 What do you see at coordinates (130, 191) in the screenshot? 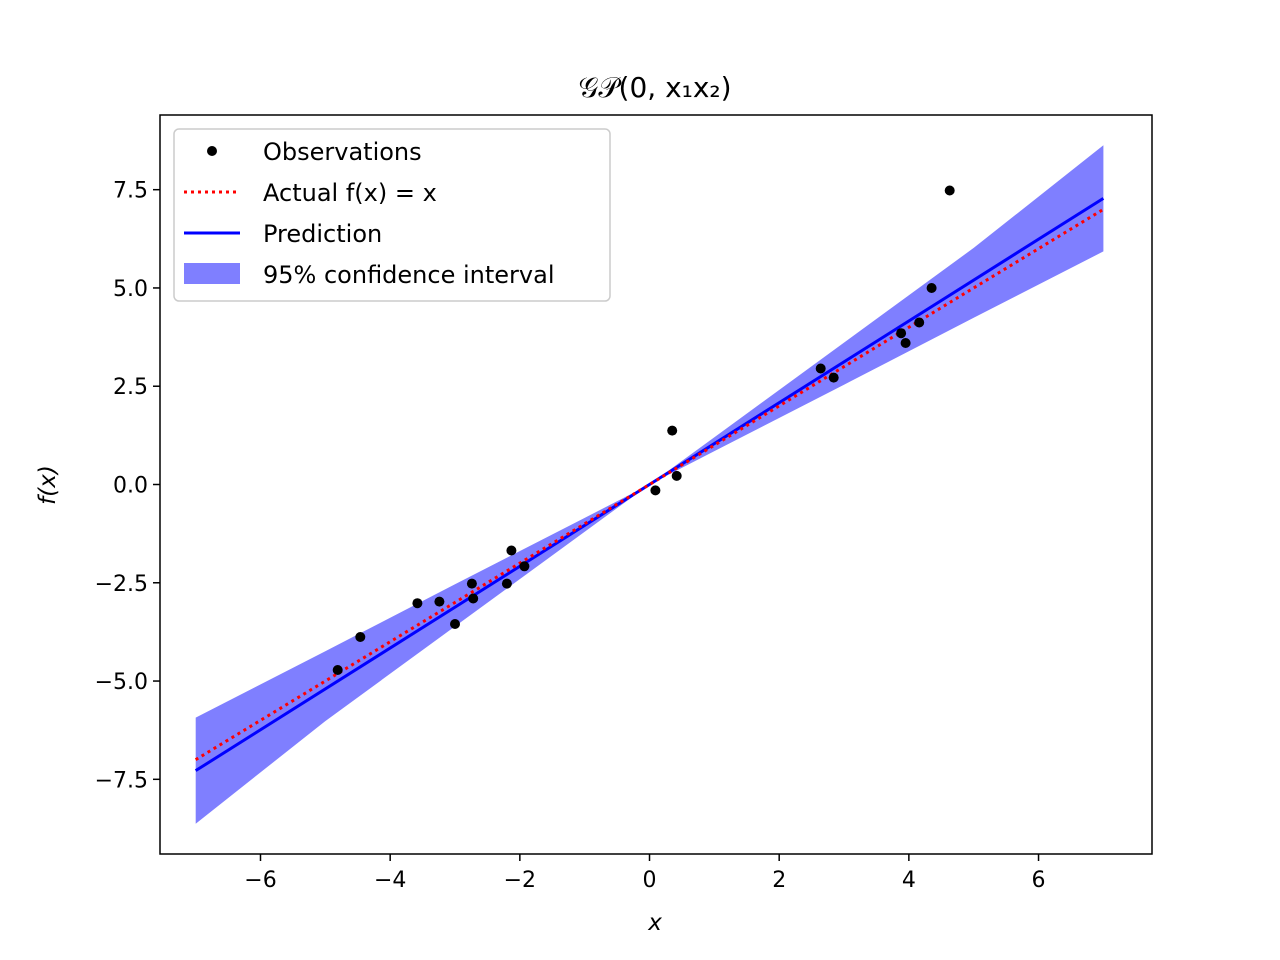
I see `y-tick-label: 7.5` at bounding box center [130, 191].